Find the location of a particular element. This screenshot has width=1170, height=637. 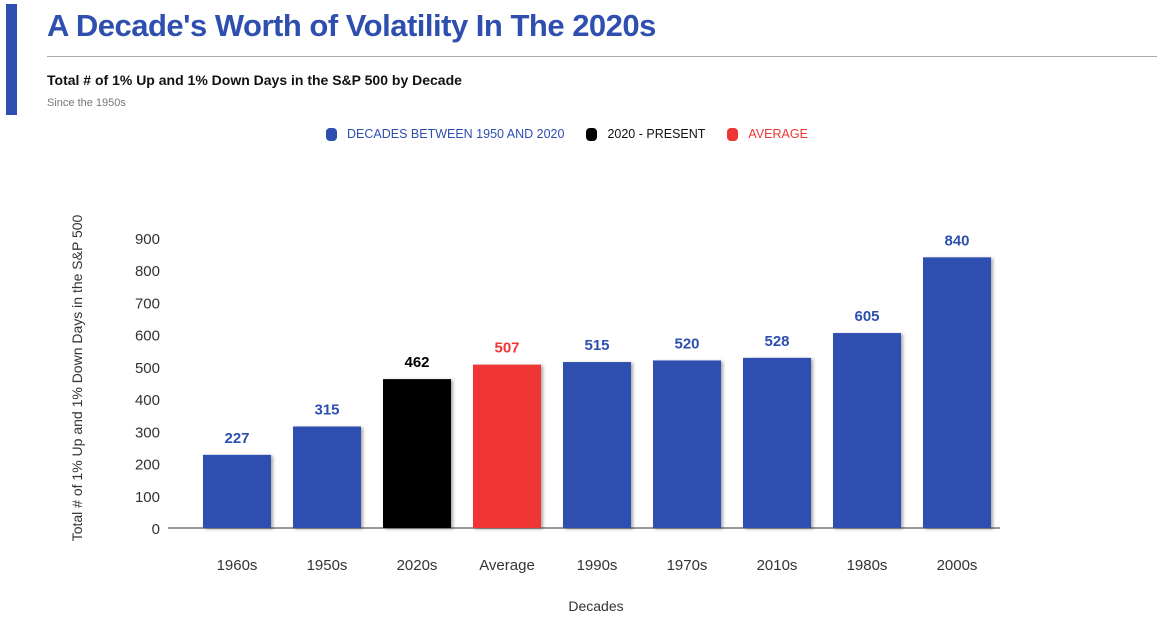

x-tick-label: 2010s is located at coordinates (777, 565).